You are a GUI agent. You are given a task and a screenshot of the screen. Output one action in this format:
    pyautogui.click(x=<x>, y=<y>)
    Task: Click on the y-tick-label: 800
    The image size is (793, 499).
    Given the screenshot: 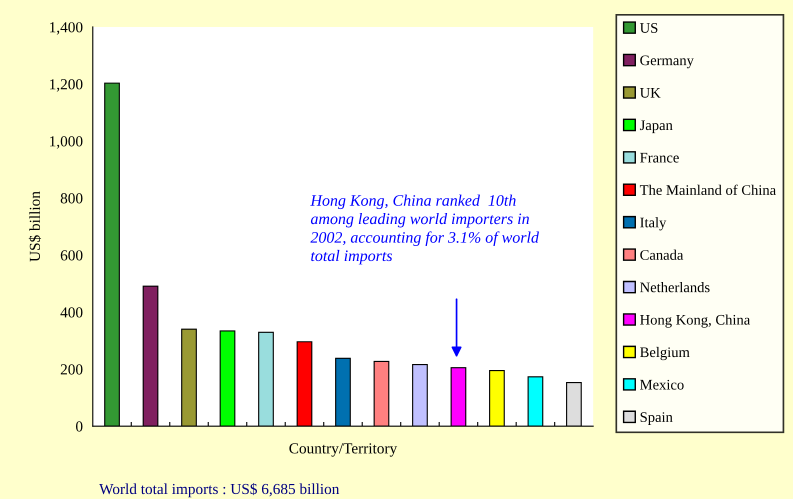 What is the action you would take?
    pyautogui.click(x=71, y=198)
    